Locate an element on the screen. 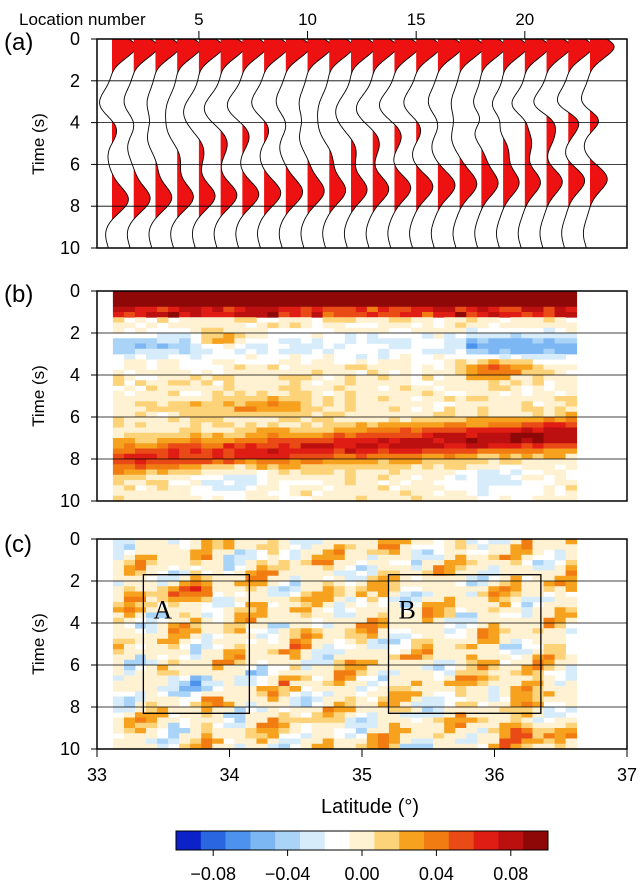 The width and height of the screenshot is (642, 893). colorbar: −0.08 −0.04 0.00 0.04 0.08 is located at coordinates (362, 857).